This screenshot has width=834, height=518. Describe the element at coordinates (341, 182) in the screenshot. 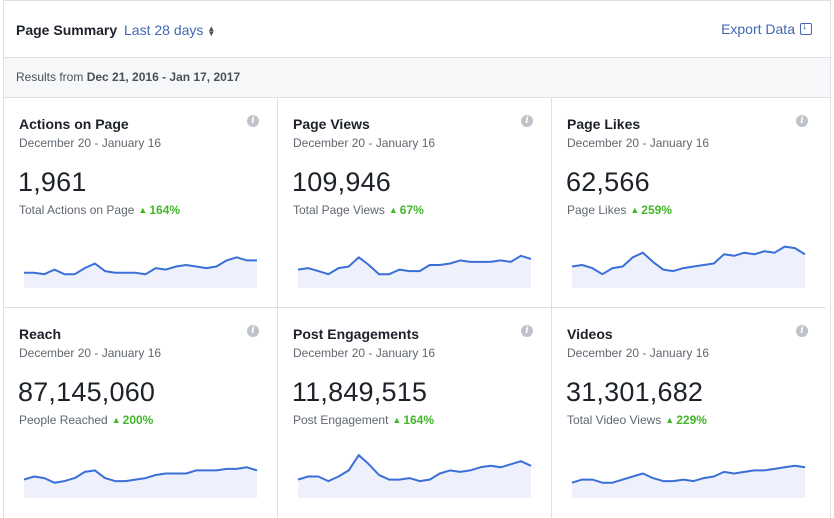

I see `card-metric-value: 109,946` at that location.